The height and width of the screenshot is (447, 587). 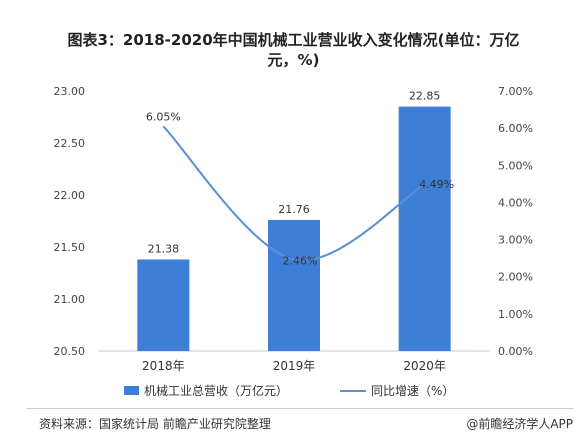 I want to click on x-tick-label: 2018年, so click(x=163, y=366).